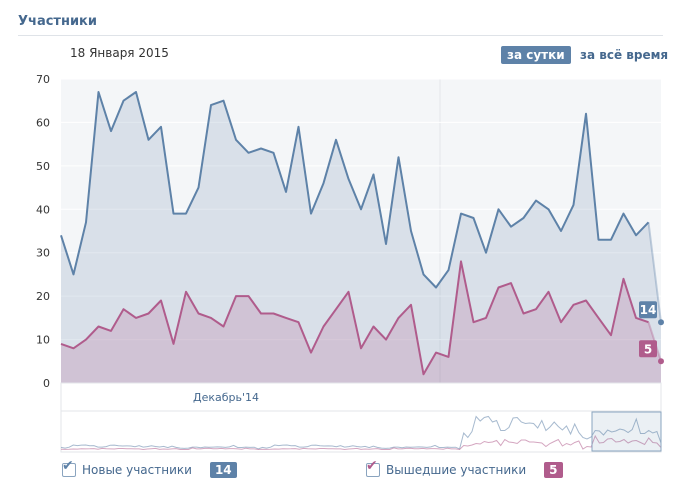  I want to click on x-axis-label: Декабрь'14, so click(226, 397).